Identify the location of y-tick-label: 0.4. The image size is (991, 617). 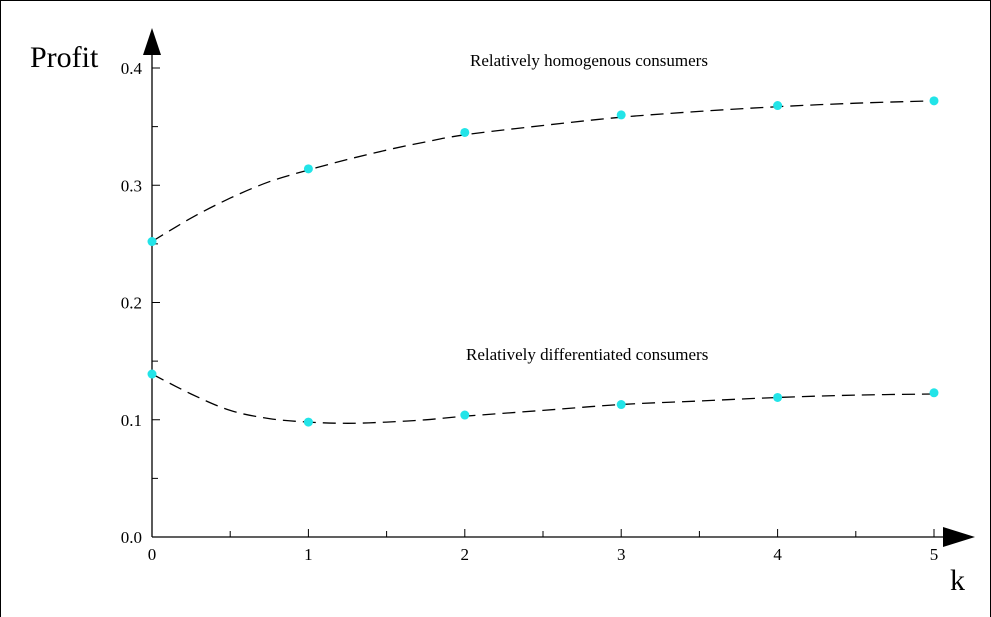
(132, 68).